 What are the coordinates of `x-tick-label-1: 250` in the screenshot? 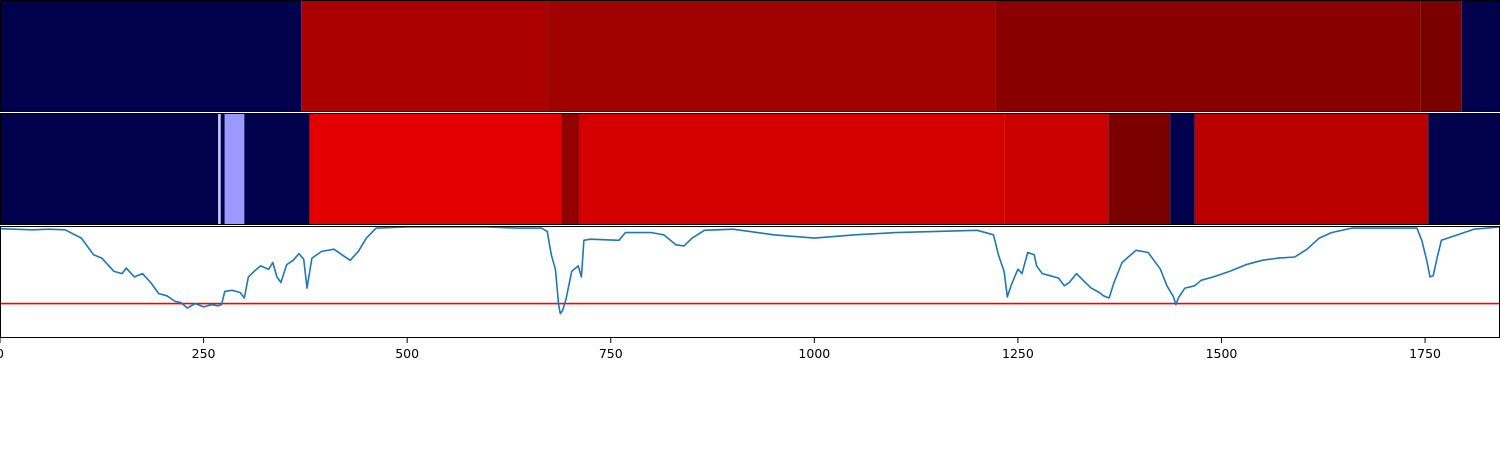 It's located at (204, 353).